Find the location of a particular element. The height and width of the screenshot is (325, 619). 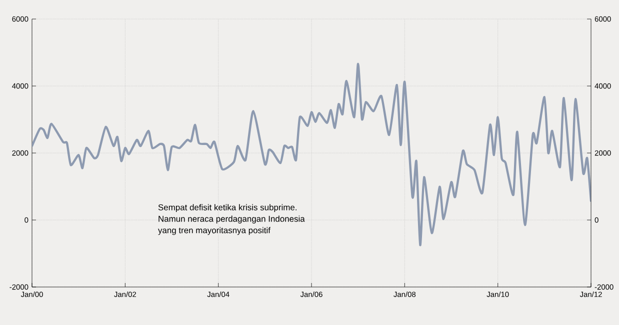

annotation: Sempat defisit ketika krisis subprime. is located at coordinates (227, 208).